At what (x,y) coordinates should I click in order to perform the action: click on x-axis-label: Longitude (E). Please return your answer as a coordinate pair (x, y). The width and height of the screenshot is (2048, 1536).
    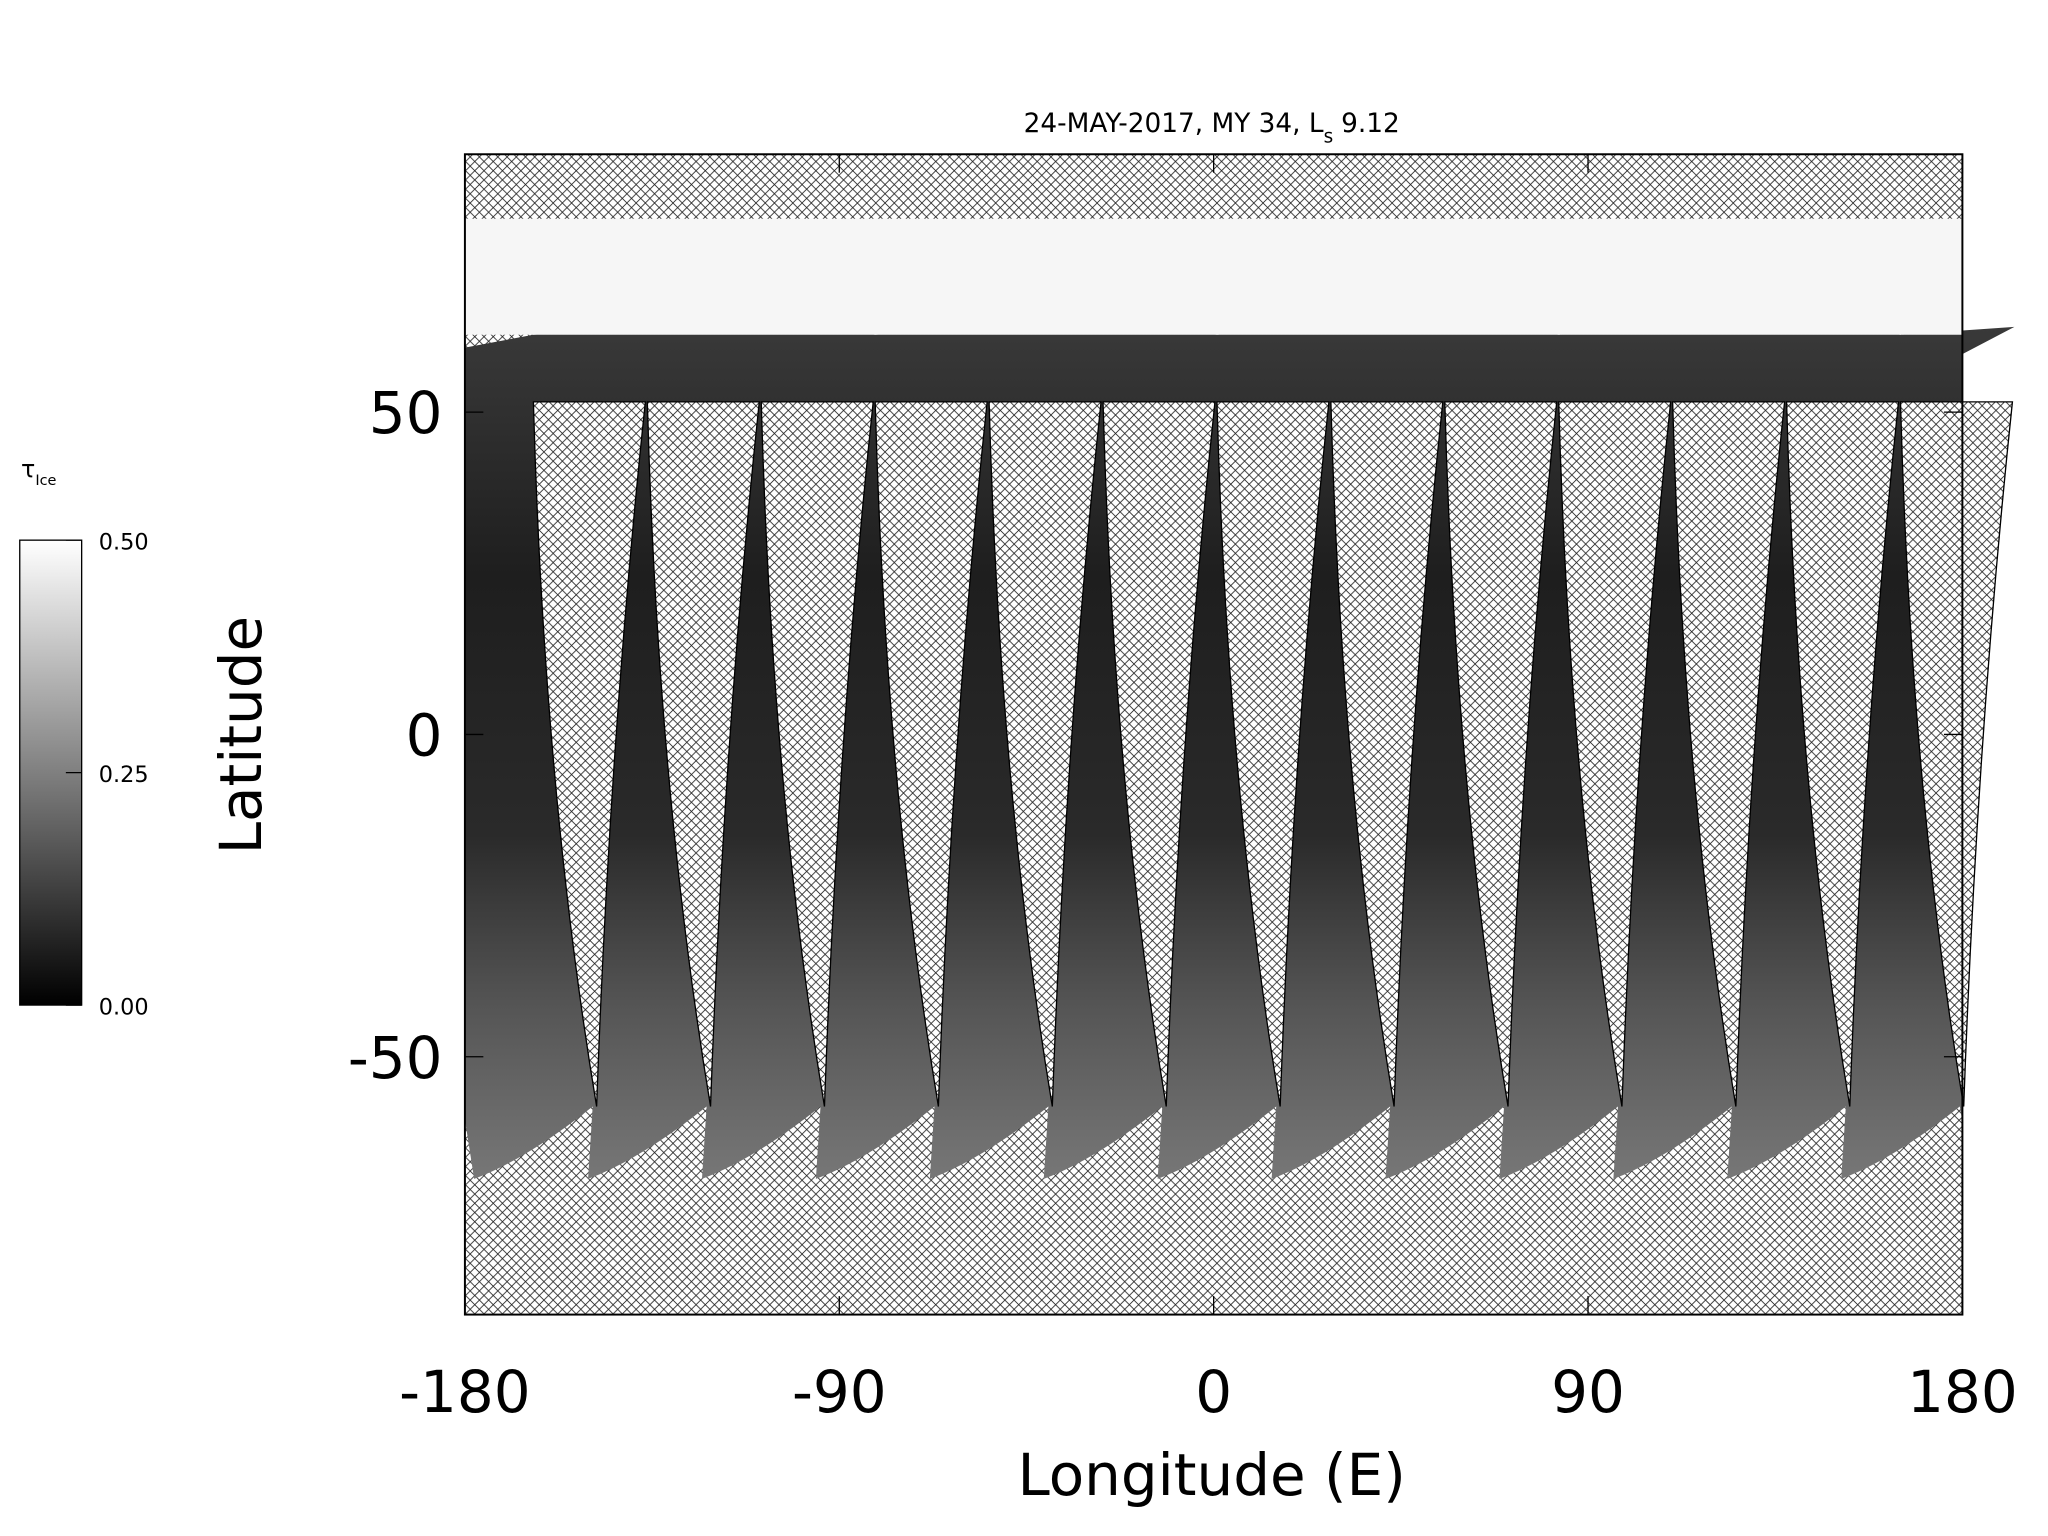
    Looking at the image, I should click on (1211, 1475).